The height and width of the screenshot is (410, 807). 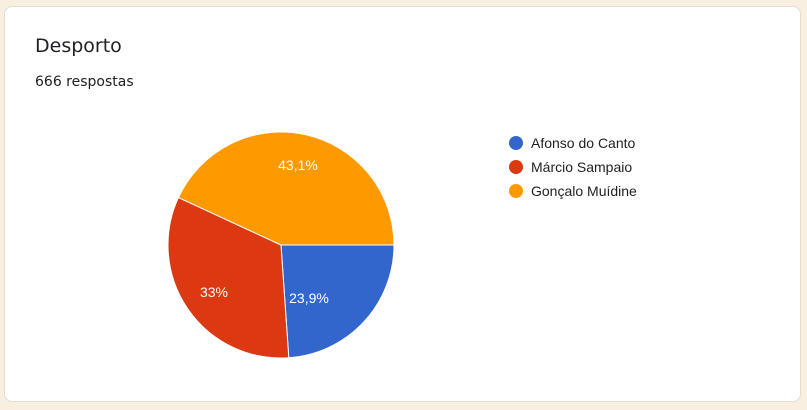 I want to click on legend-label: Gonçalo Muídine, so click(x=584, y=191).